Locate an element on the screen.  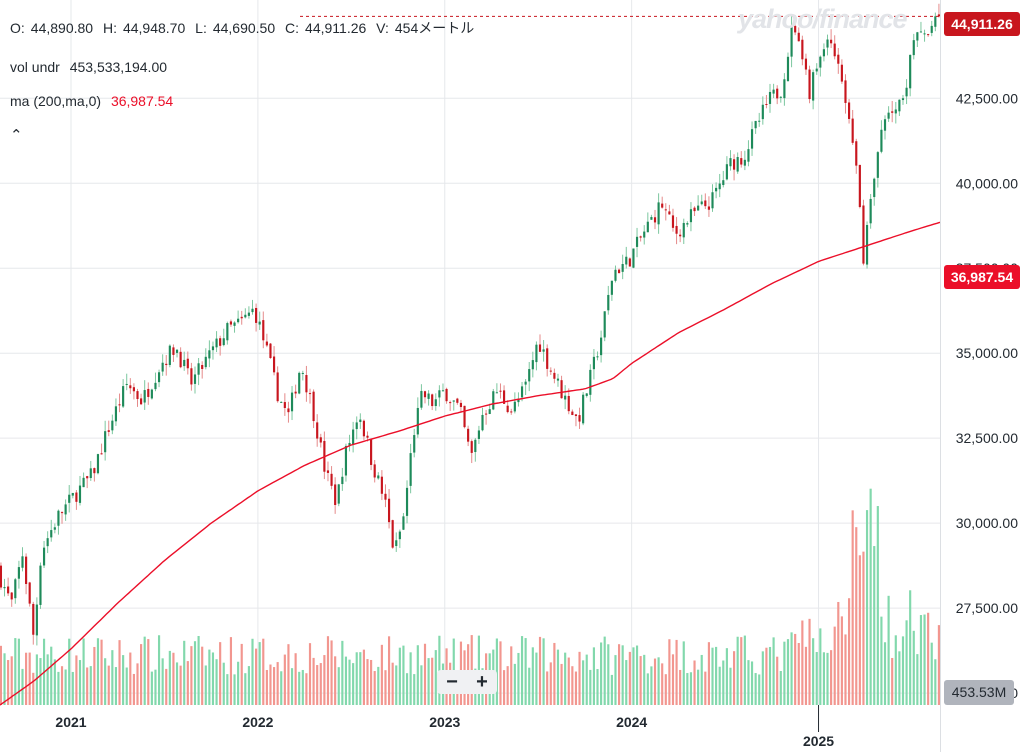
collapse-legend-icon: ⌃ is located at coordinates (16, 135).